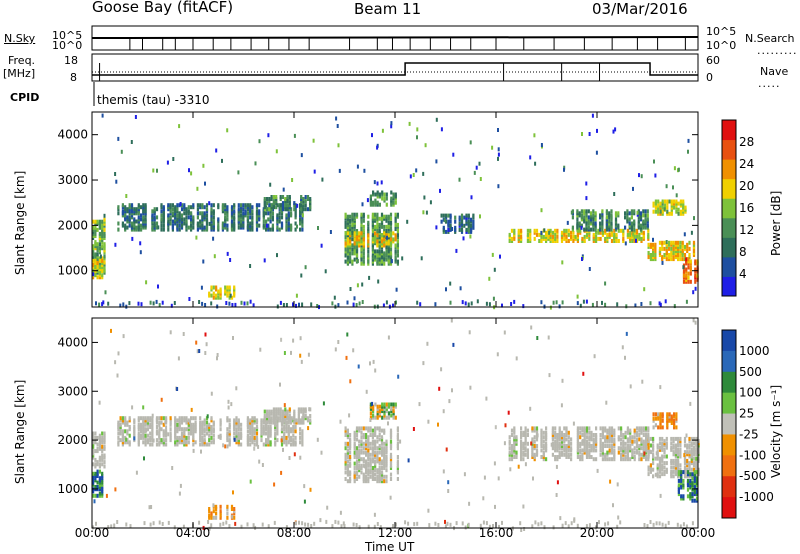 Image resolution: width=800 pixels, height=554 pixels. What do you see at coordinates (743, 274) in the screenshot?
I see `power-colorbar-tick: 4` at bounding box center [743, 274].